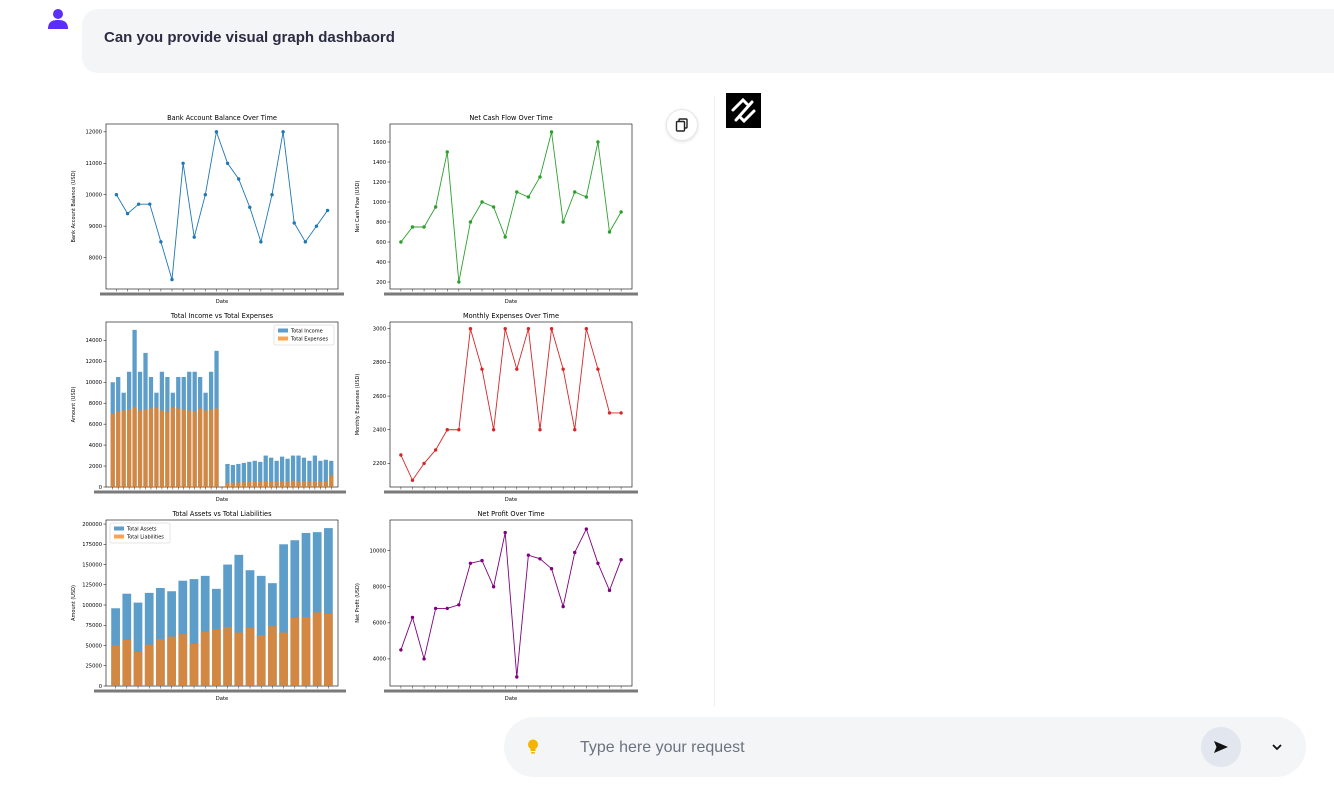  What do you see at coordinates (92, 545) in the screenshot?
I see `y-tick-label: 175000` at bounding box center [92, 545].